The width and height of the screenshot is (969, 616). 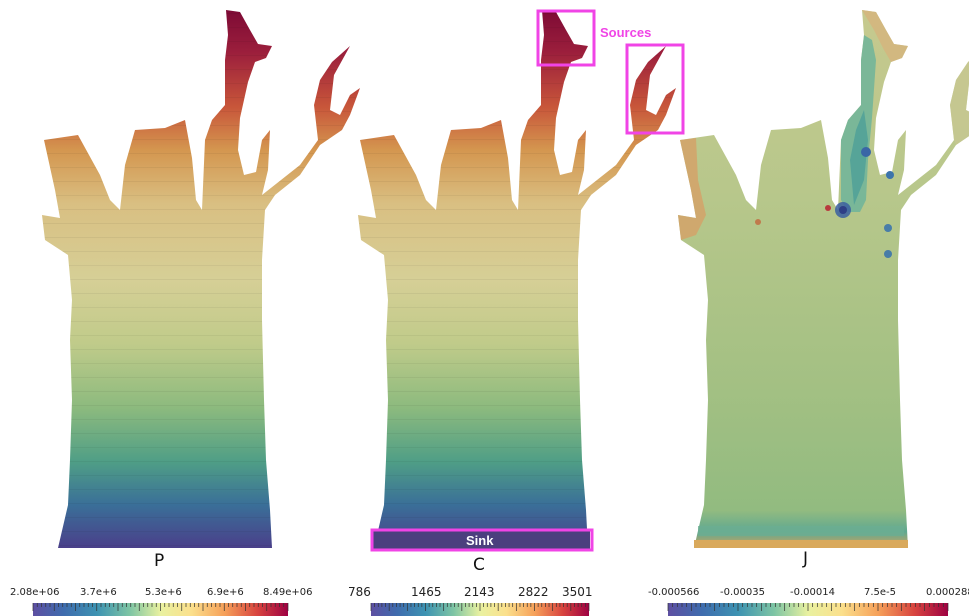 What do you see at coordinates (479, 565) in the screenshot?
I see `panel-label-c: C` at bounding box center [479, 565].